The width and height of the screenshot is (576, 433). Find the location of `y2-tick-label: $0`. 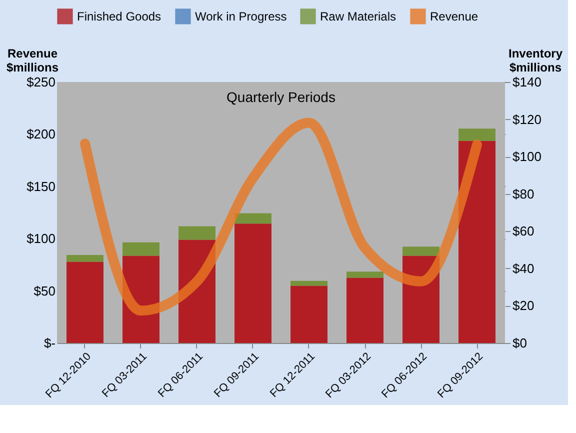

y2-tick-label: $0 is located at coordinates (519, 343).